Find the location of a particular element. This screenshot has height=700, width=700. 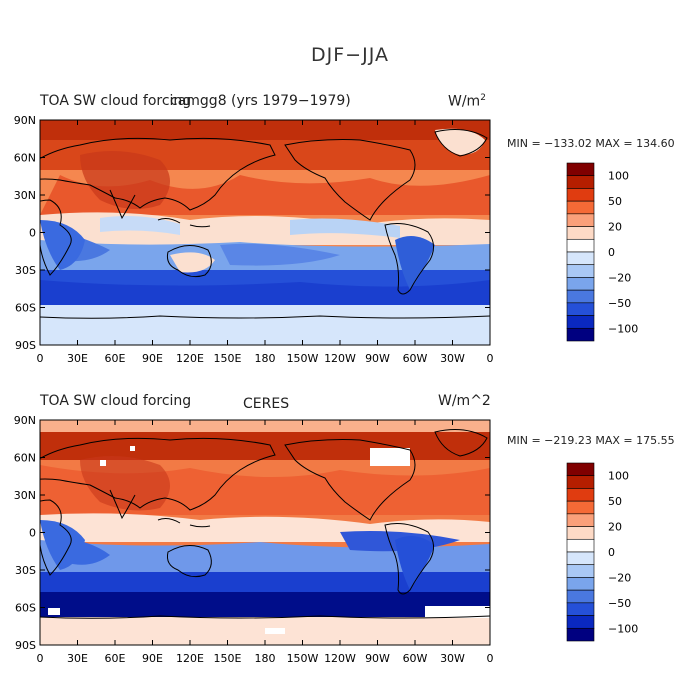

panel2-colorbar-label: −20 is located at coordinates (619, 577).